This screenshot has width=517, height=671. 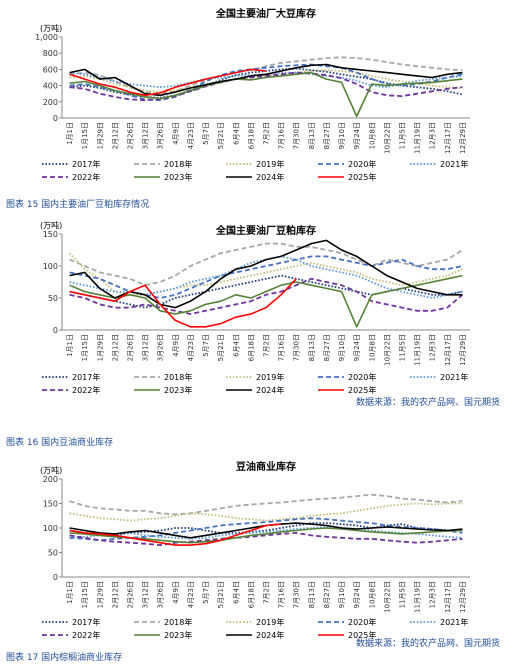 I want to click on figure-caption: 图表 16 国内豆油商业库存, so click(x=59, y=442).